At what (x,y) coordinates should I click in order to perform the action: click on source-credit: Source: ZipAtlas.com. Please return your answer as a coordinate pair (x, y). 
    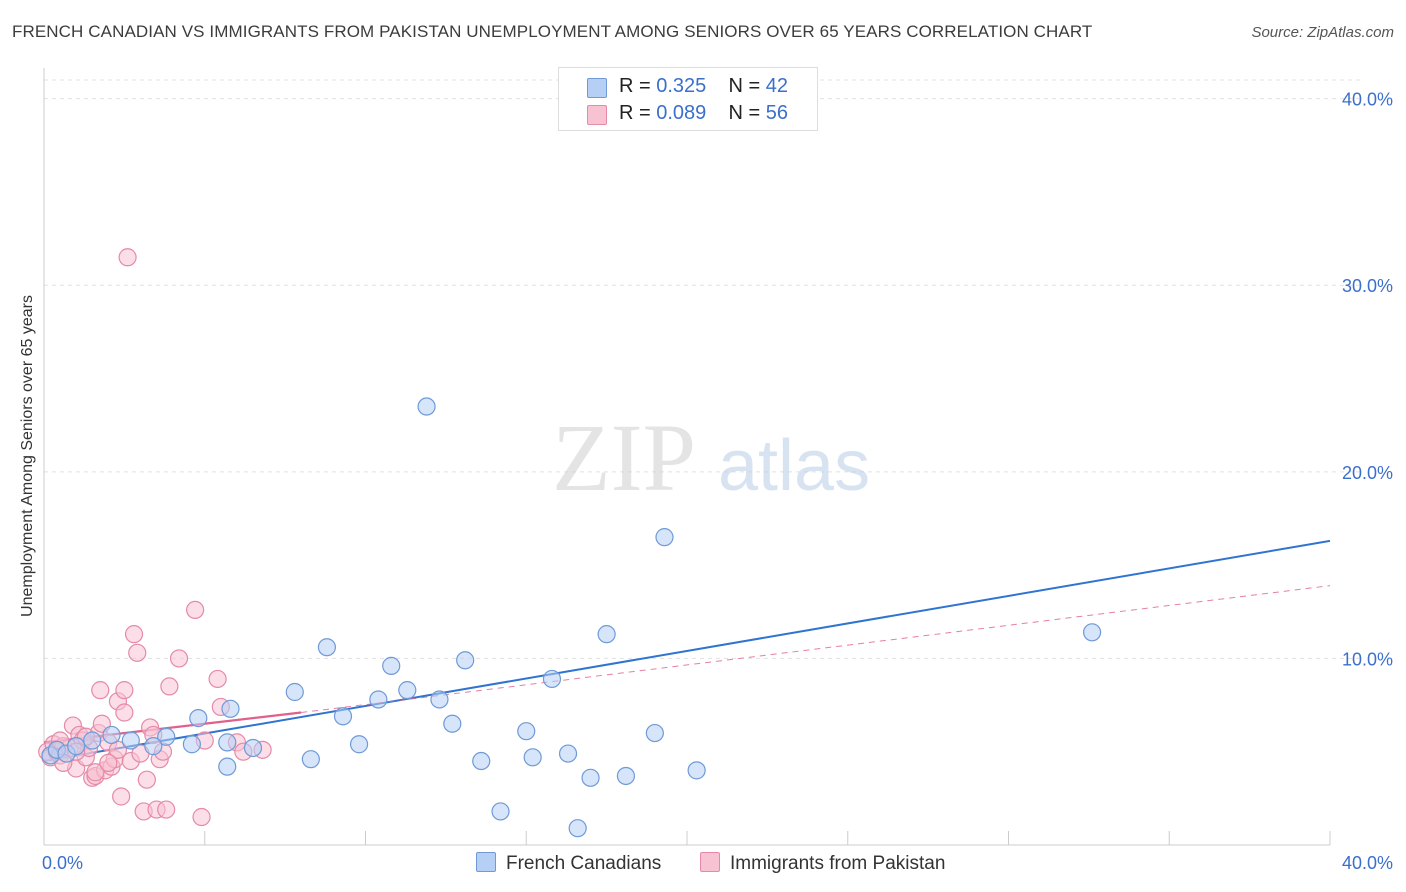
    Looking at the image, I should click on (1322, 32).